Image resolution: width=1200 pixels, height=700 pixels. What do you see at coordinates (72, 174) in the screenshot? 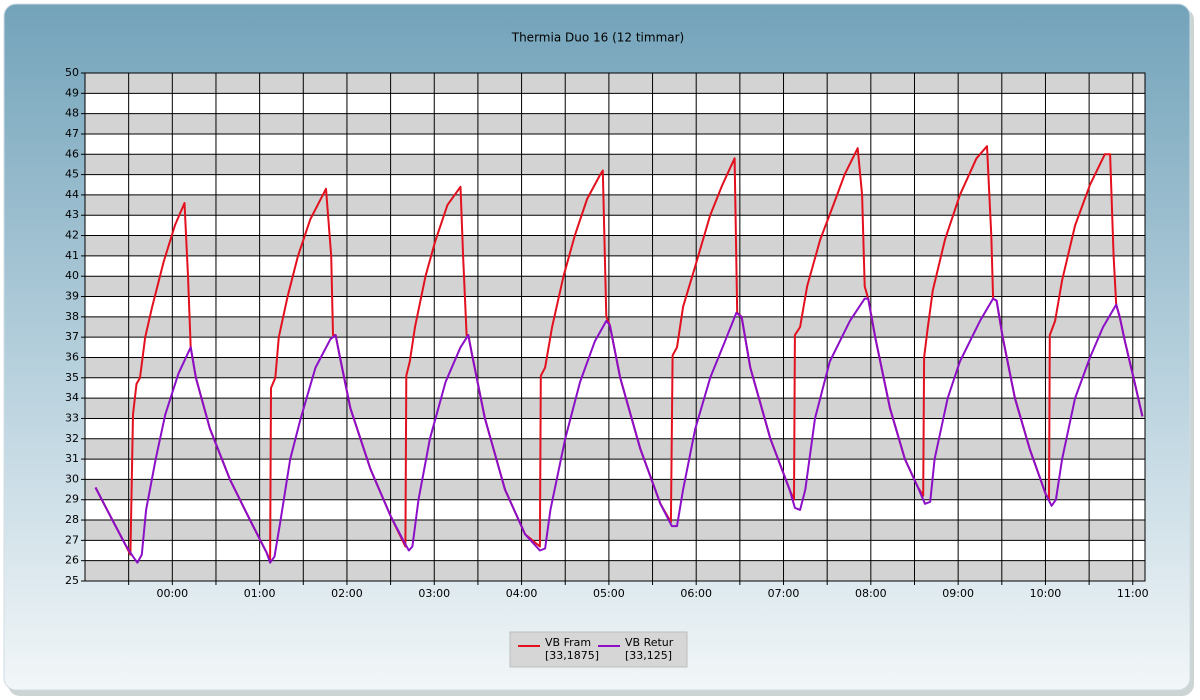
I see `y-tick-label: 45` at bounding box center [72, 174].